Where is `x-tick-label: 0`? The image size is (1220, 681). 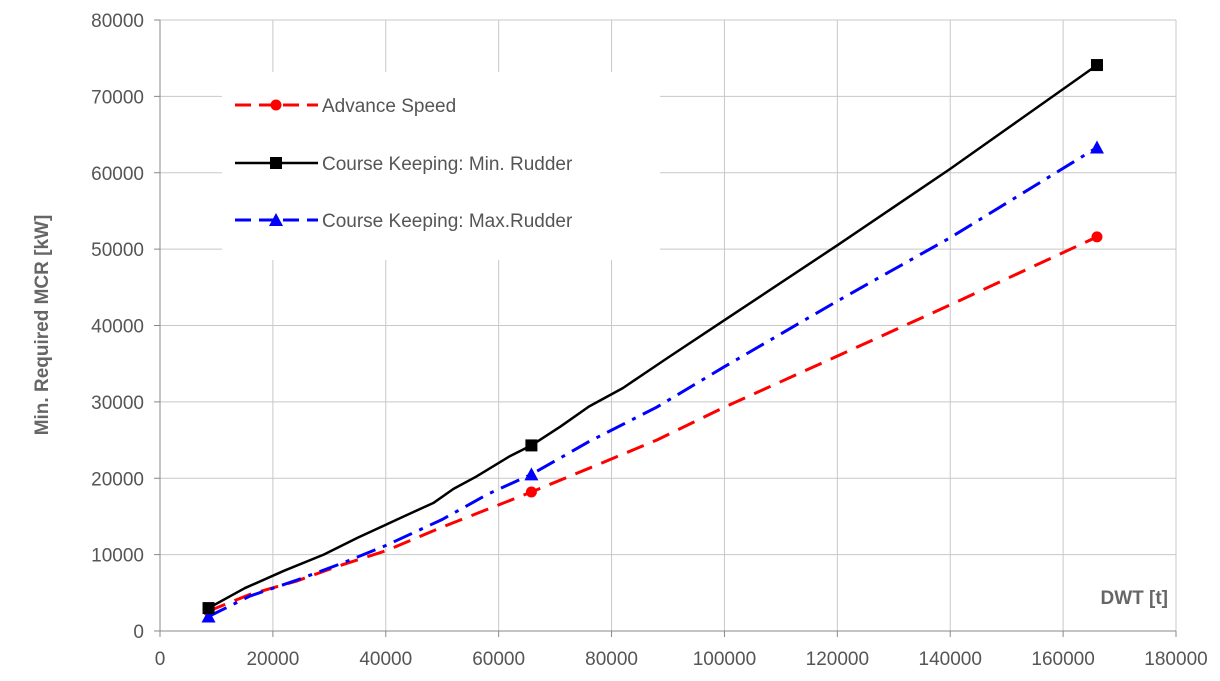 x-tick-label: 0 is located at coordinates (160, 659).